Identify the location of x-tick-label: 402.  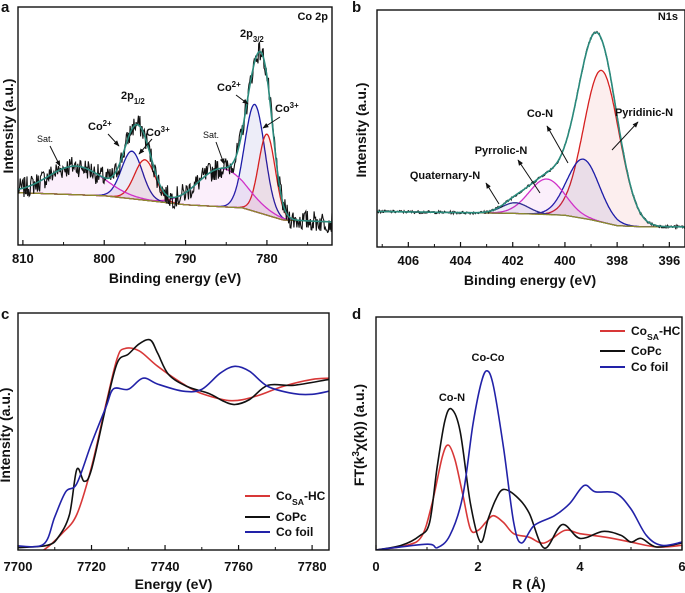
(513, 260).